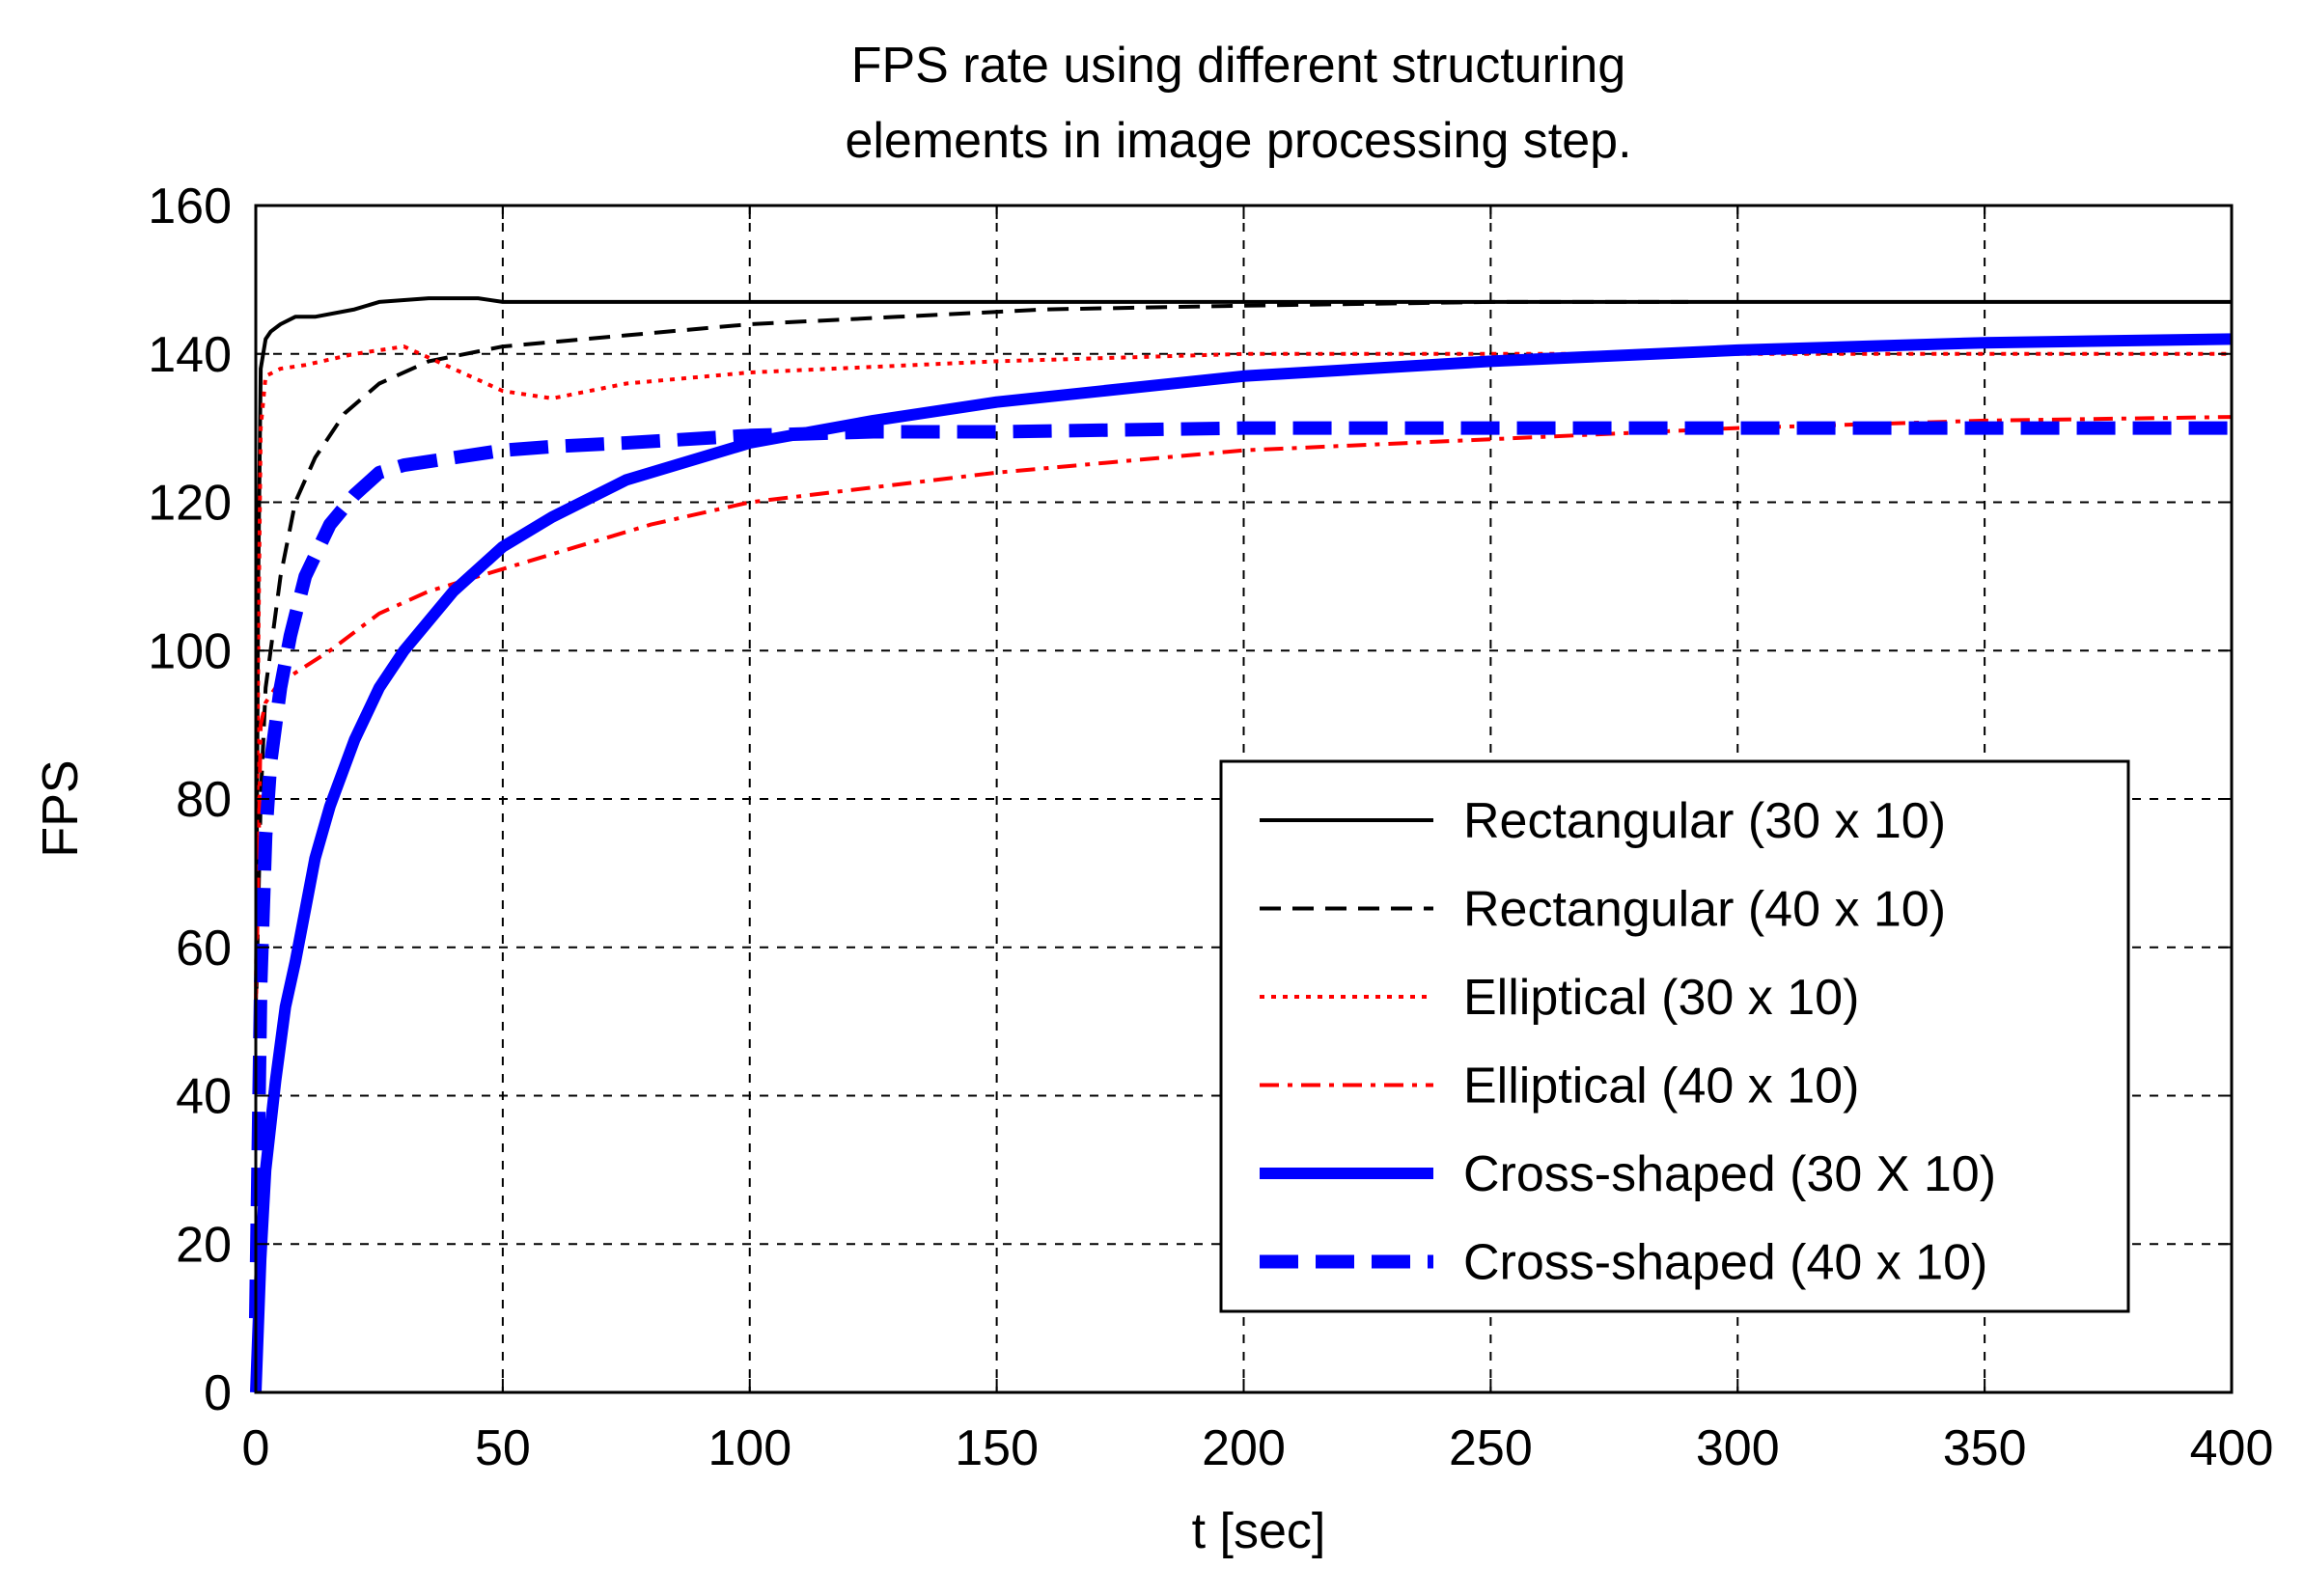  I want to click on y-tick-label: 140, so click(190, 355).